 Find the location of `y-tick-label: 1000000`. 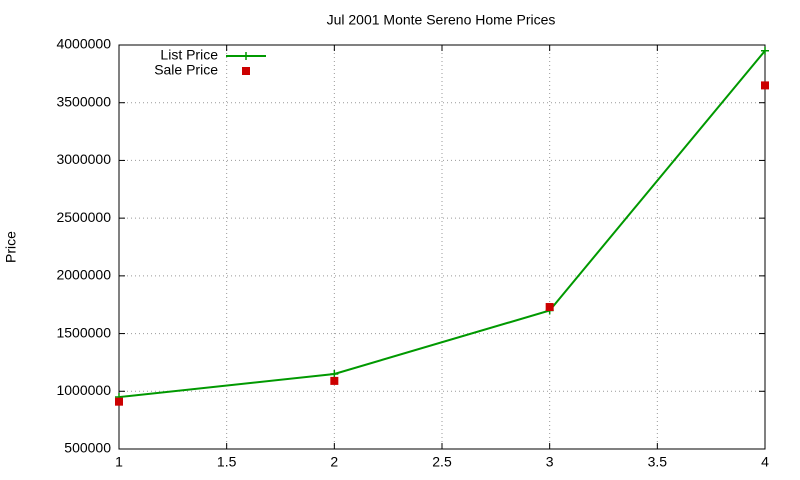

y-tick-label: 1000000 is located at coordinates (83, 390).